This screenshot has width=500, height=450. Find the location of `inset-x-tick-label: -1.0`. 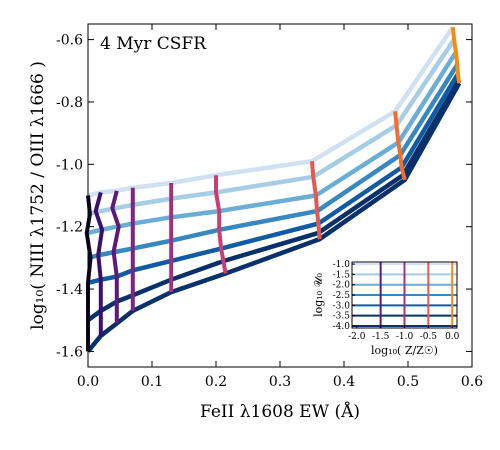

inset-x-tick-label: -1.0 is located at coordinates (405, 337).